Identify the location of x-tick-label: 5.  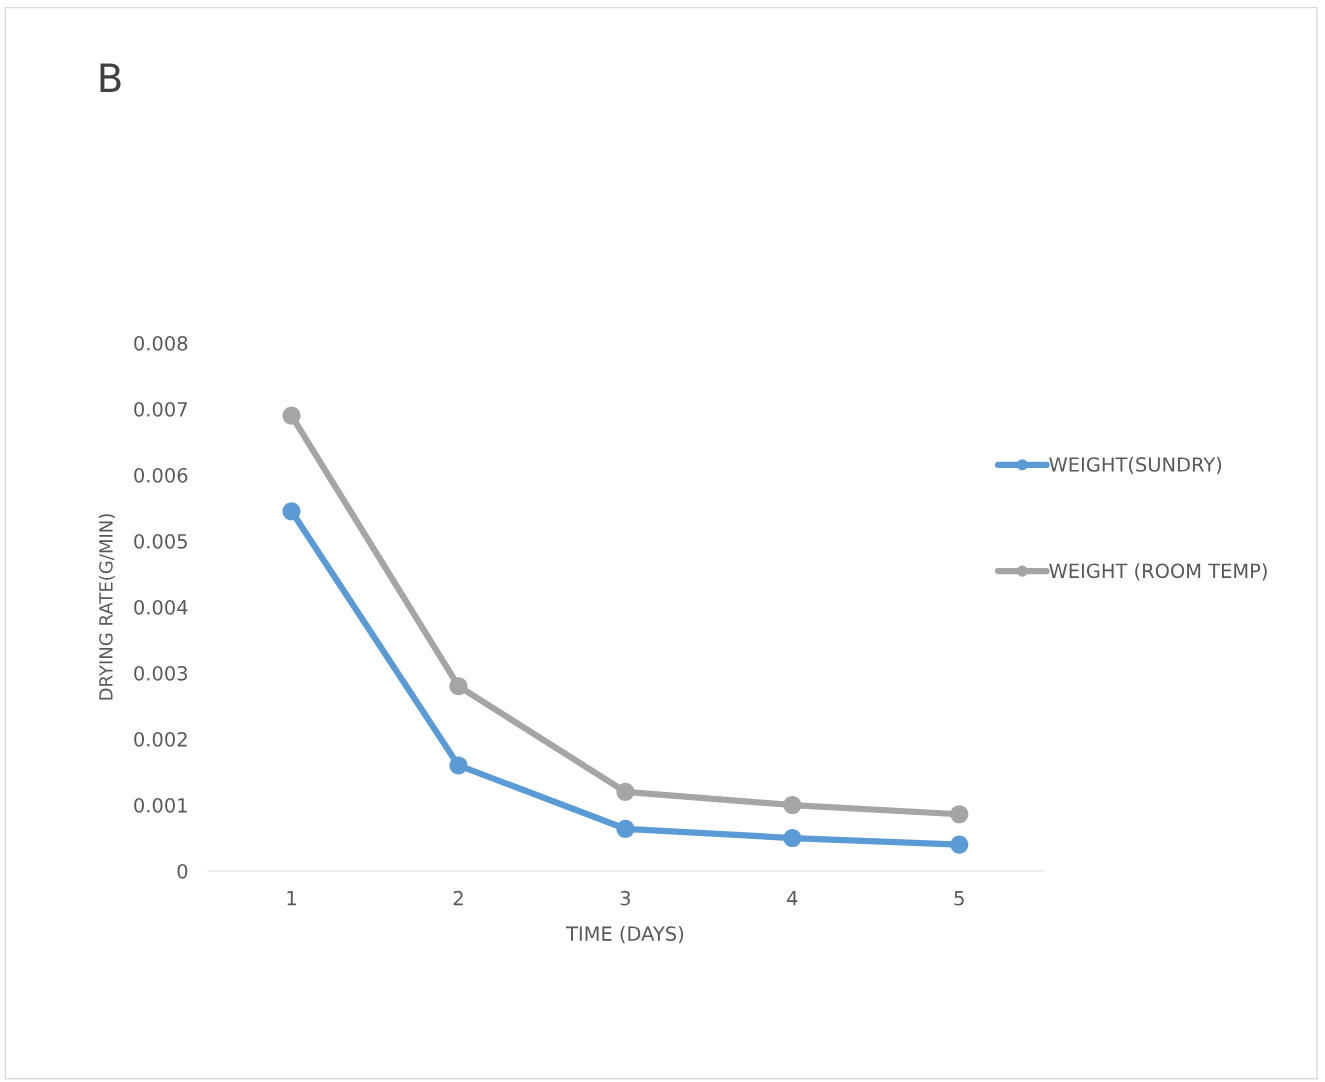
(959, 898).